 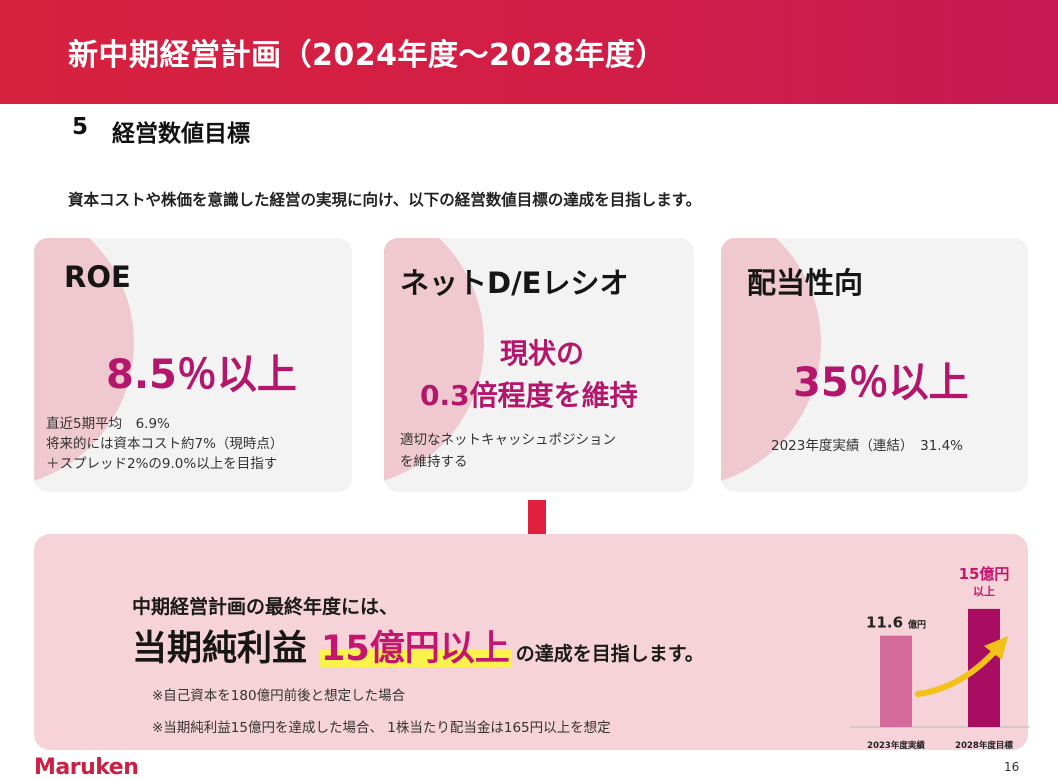 I want to click on section-title: 経営数値目標, so click(x=181, y=134).